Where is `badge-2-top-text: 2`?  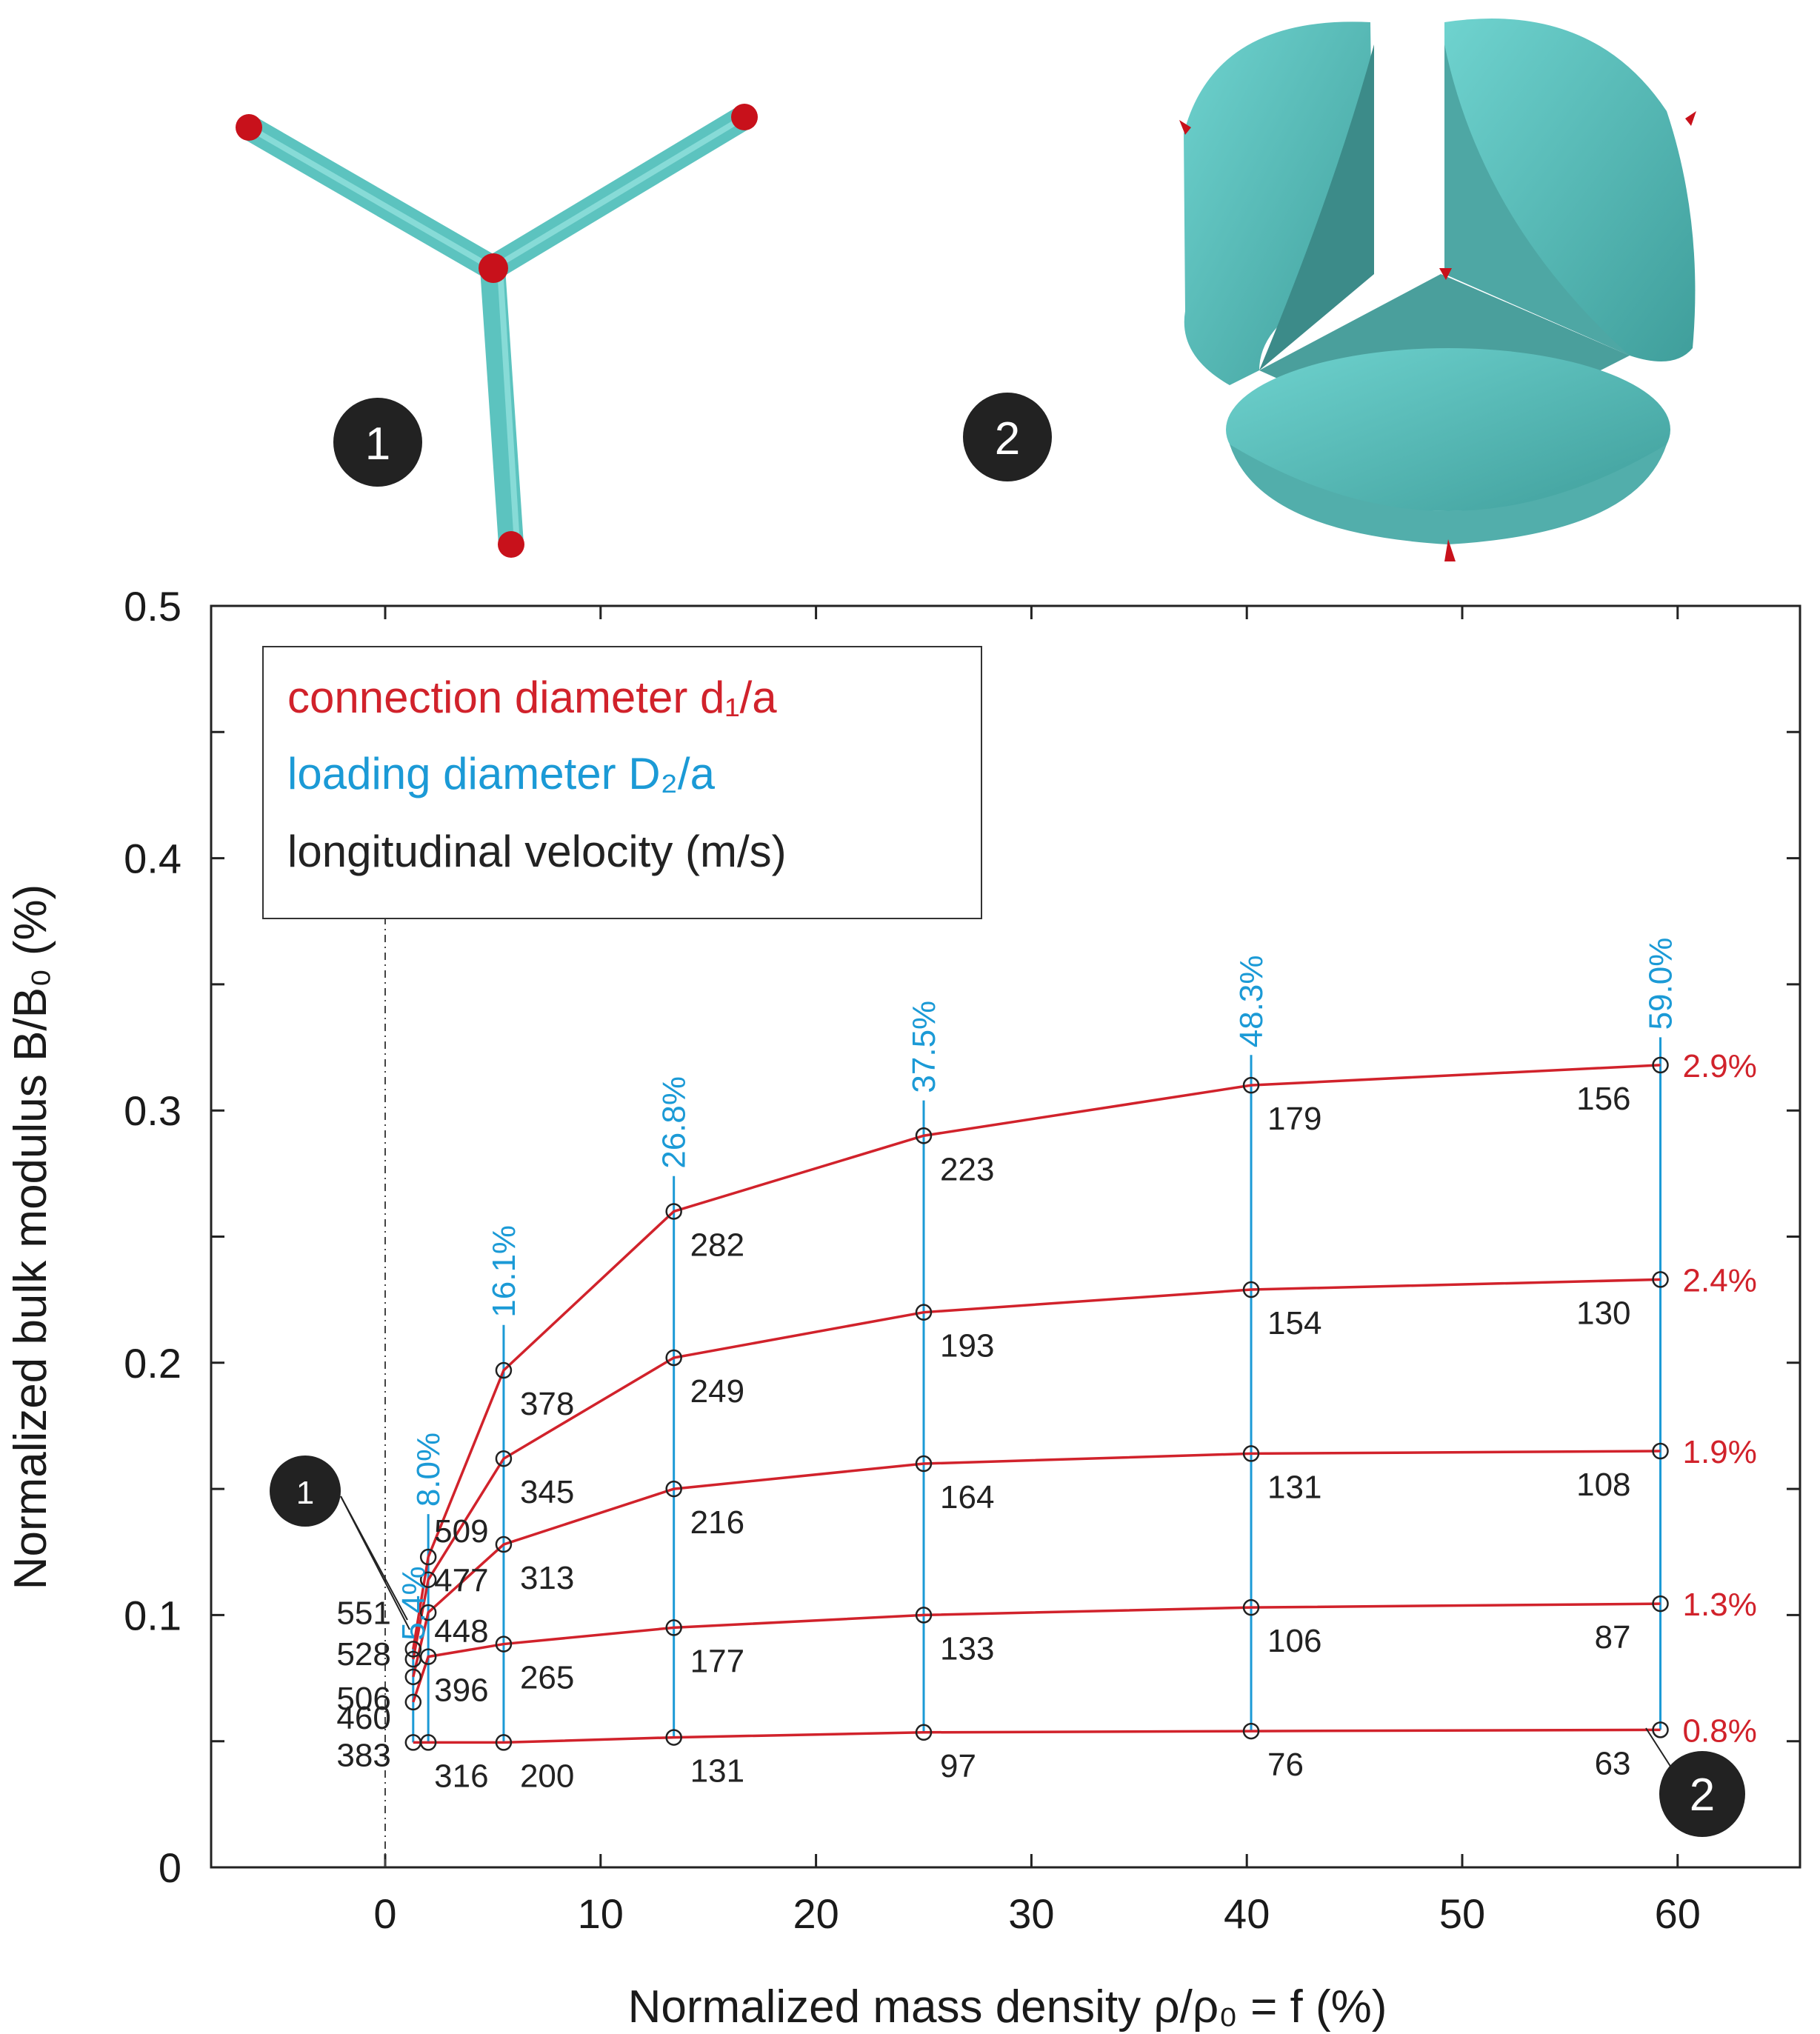
badge-2-top-text: 2 is located at coordinates (1007, 439).